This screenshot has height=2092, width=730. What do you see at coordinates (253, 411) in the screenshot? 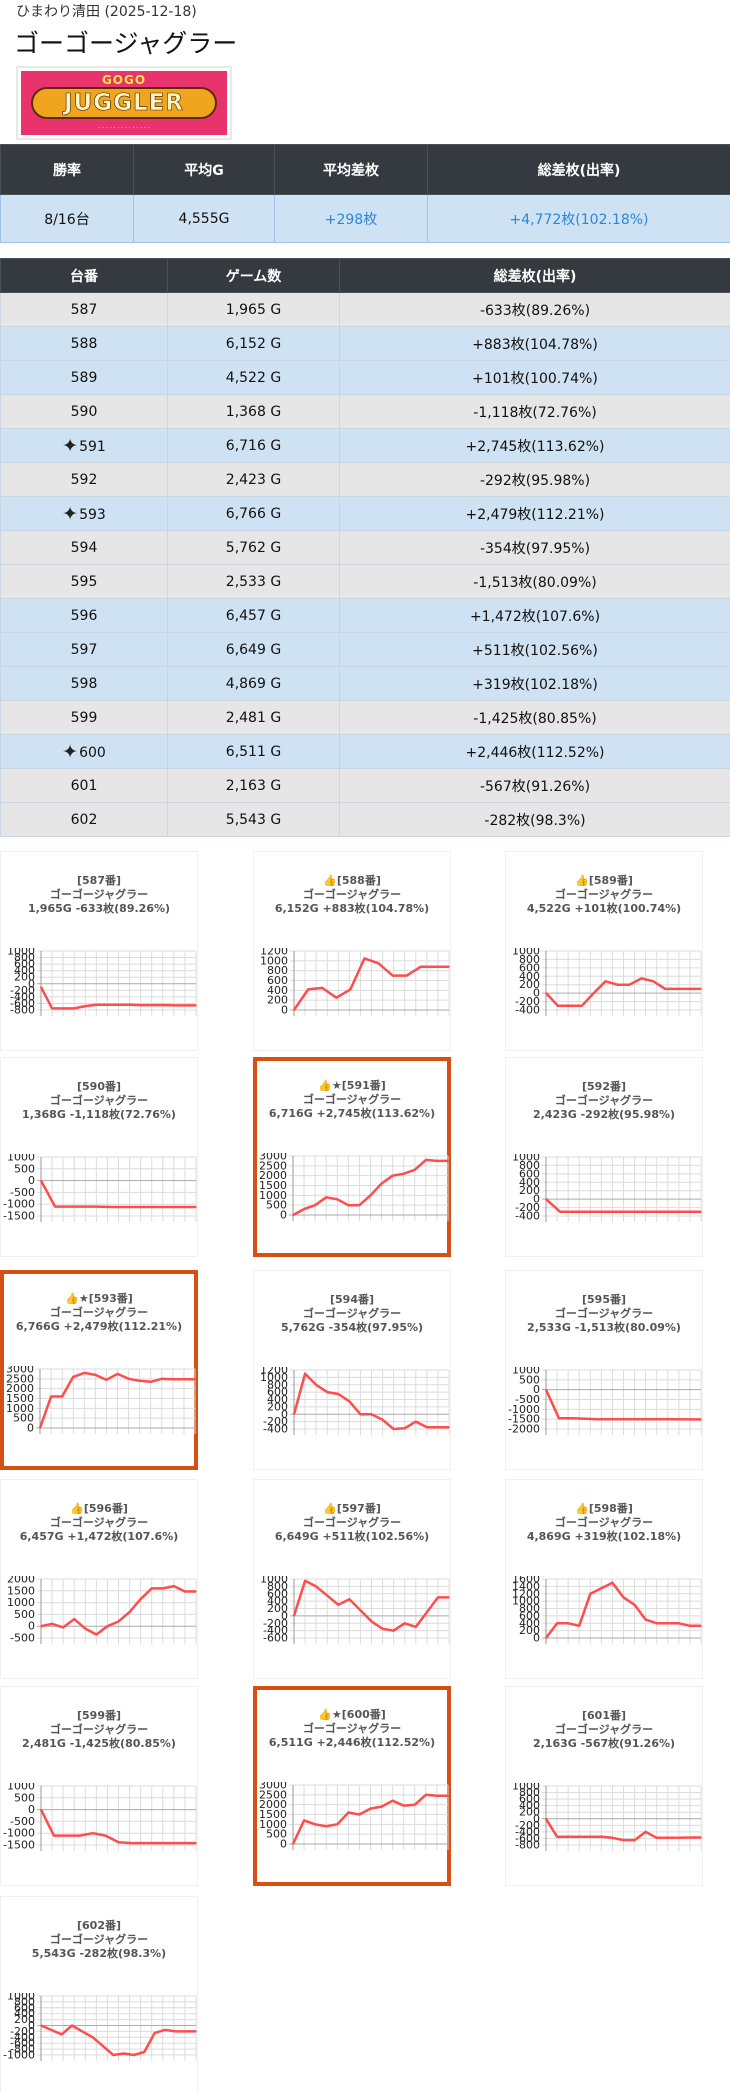
I see `games-cell: 1,368 G` at bounding box center [253, 411].